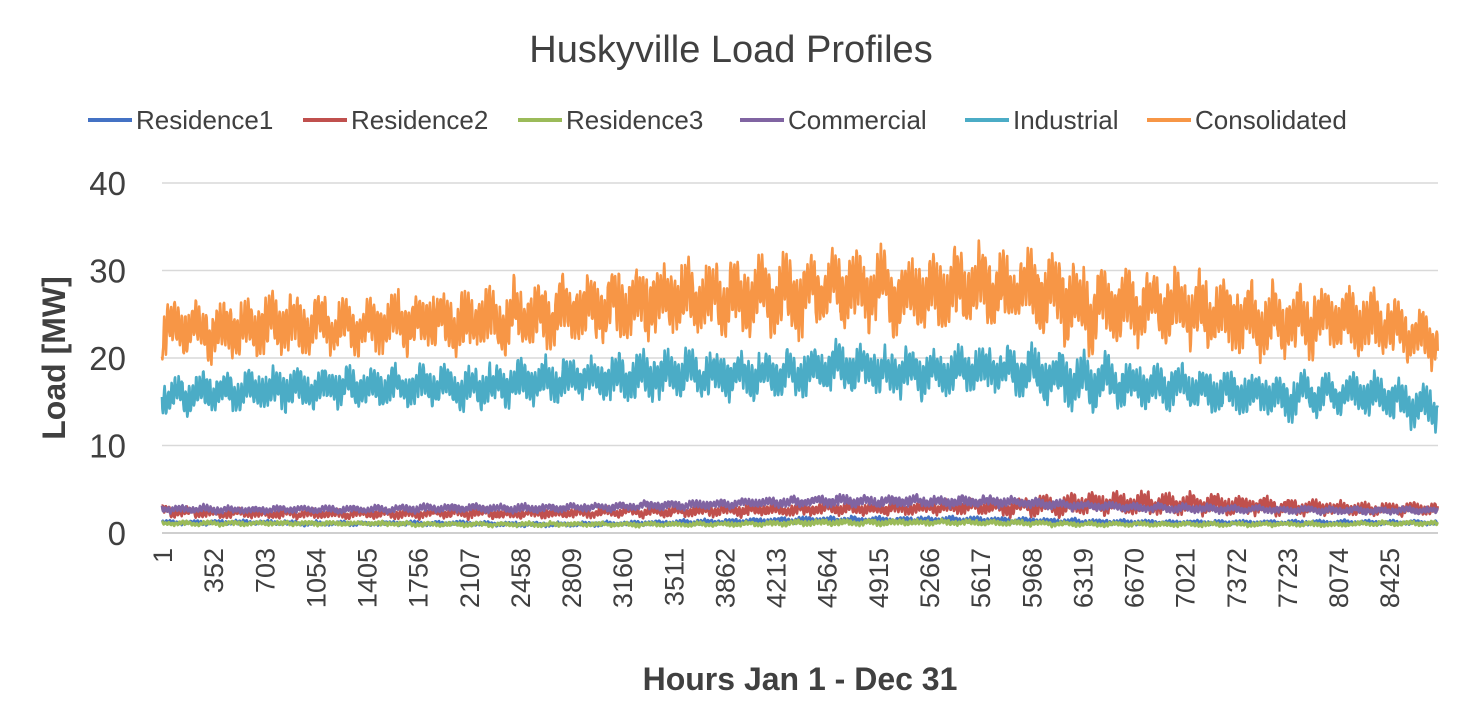 The image size is (1462, 727). What do you see at coordinates (879, 578) in the screenshot?
I see `x-tick-label: 4915` at bounding box center [879, 578].